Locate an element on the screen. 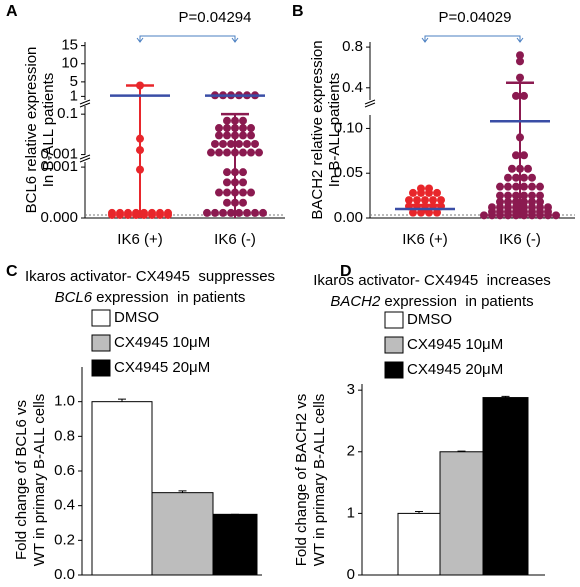  title-rest: expression in patients is located at coordinates (458, 301).